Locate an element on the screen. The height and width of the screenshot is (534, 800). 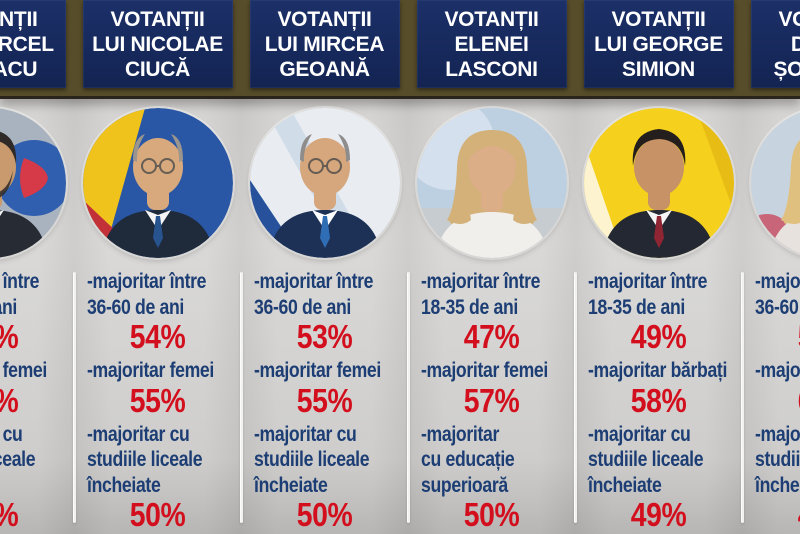
marcel-ciolacu-photo is located at coordinates (33, 183).